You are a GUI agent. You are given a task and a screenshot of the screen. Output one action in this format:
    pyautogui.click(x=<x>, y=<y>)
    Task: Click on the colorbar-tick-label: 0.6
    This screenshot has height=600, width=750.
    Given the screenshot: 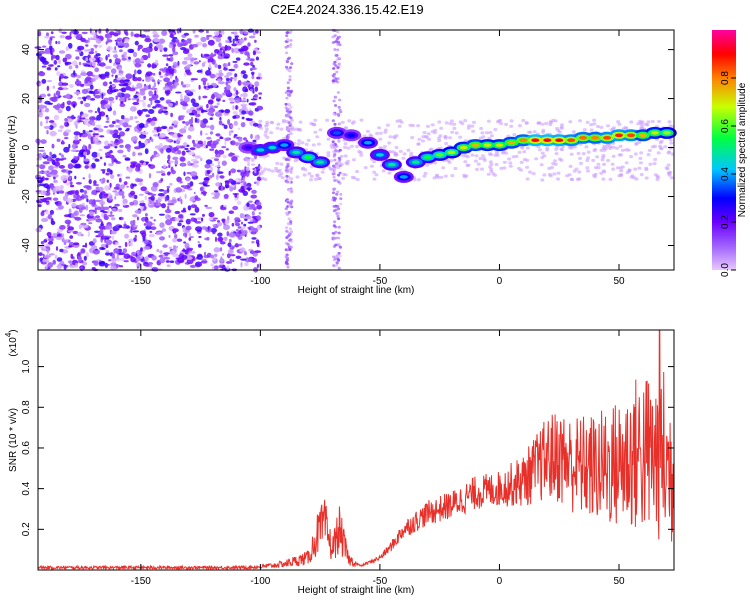 What is the action you would take?
    pyautogui.click(x=725, y=126)
    